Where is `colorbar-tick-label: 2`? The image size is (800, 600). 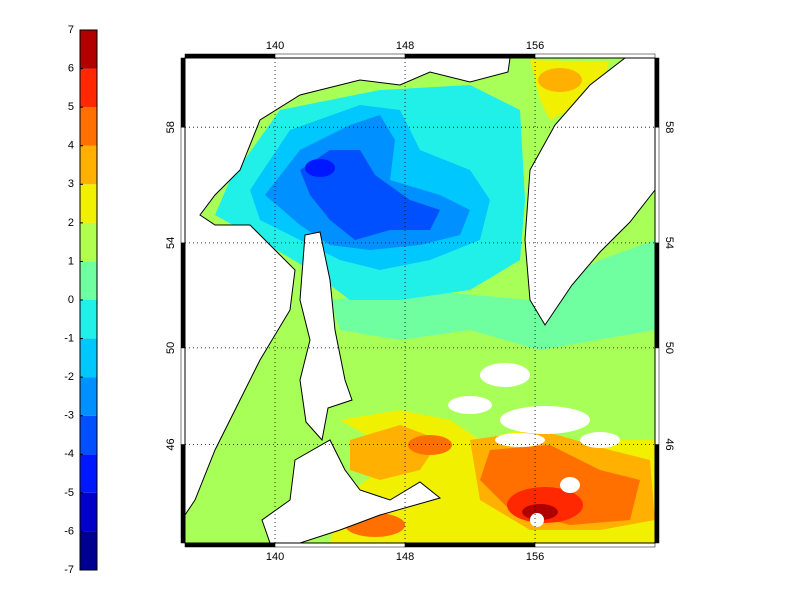
colorbar-tick-label: 2 is located at coordinates (71, 223).